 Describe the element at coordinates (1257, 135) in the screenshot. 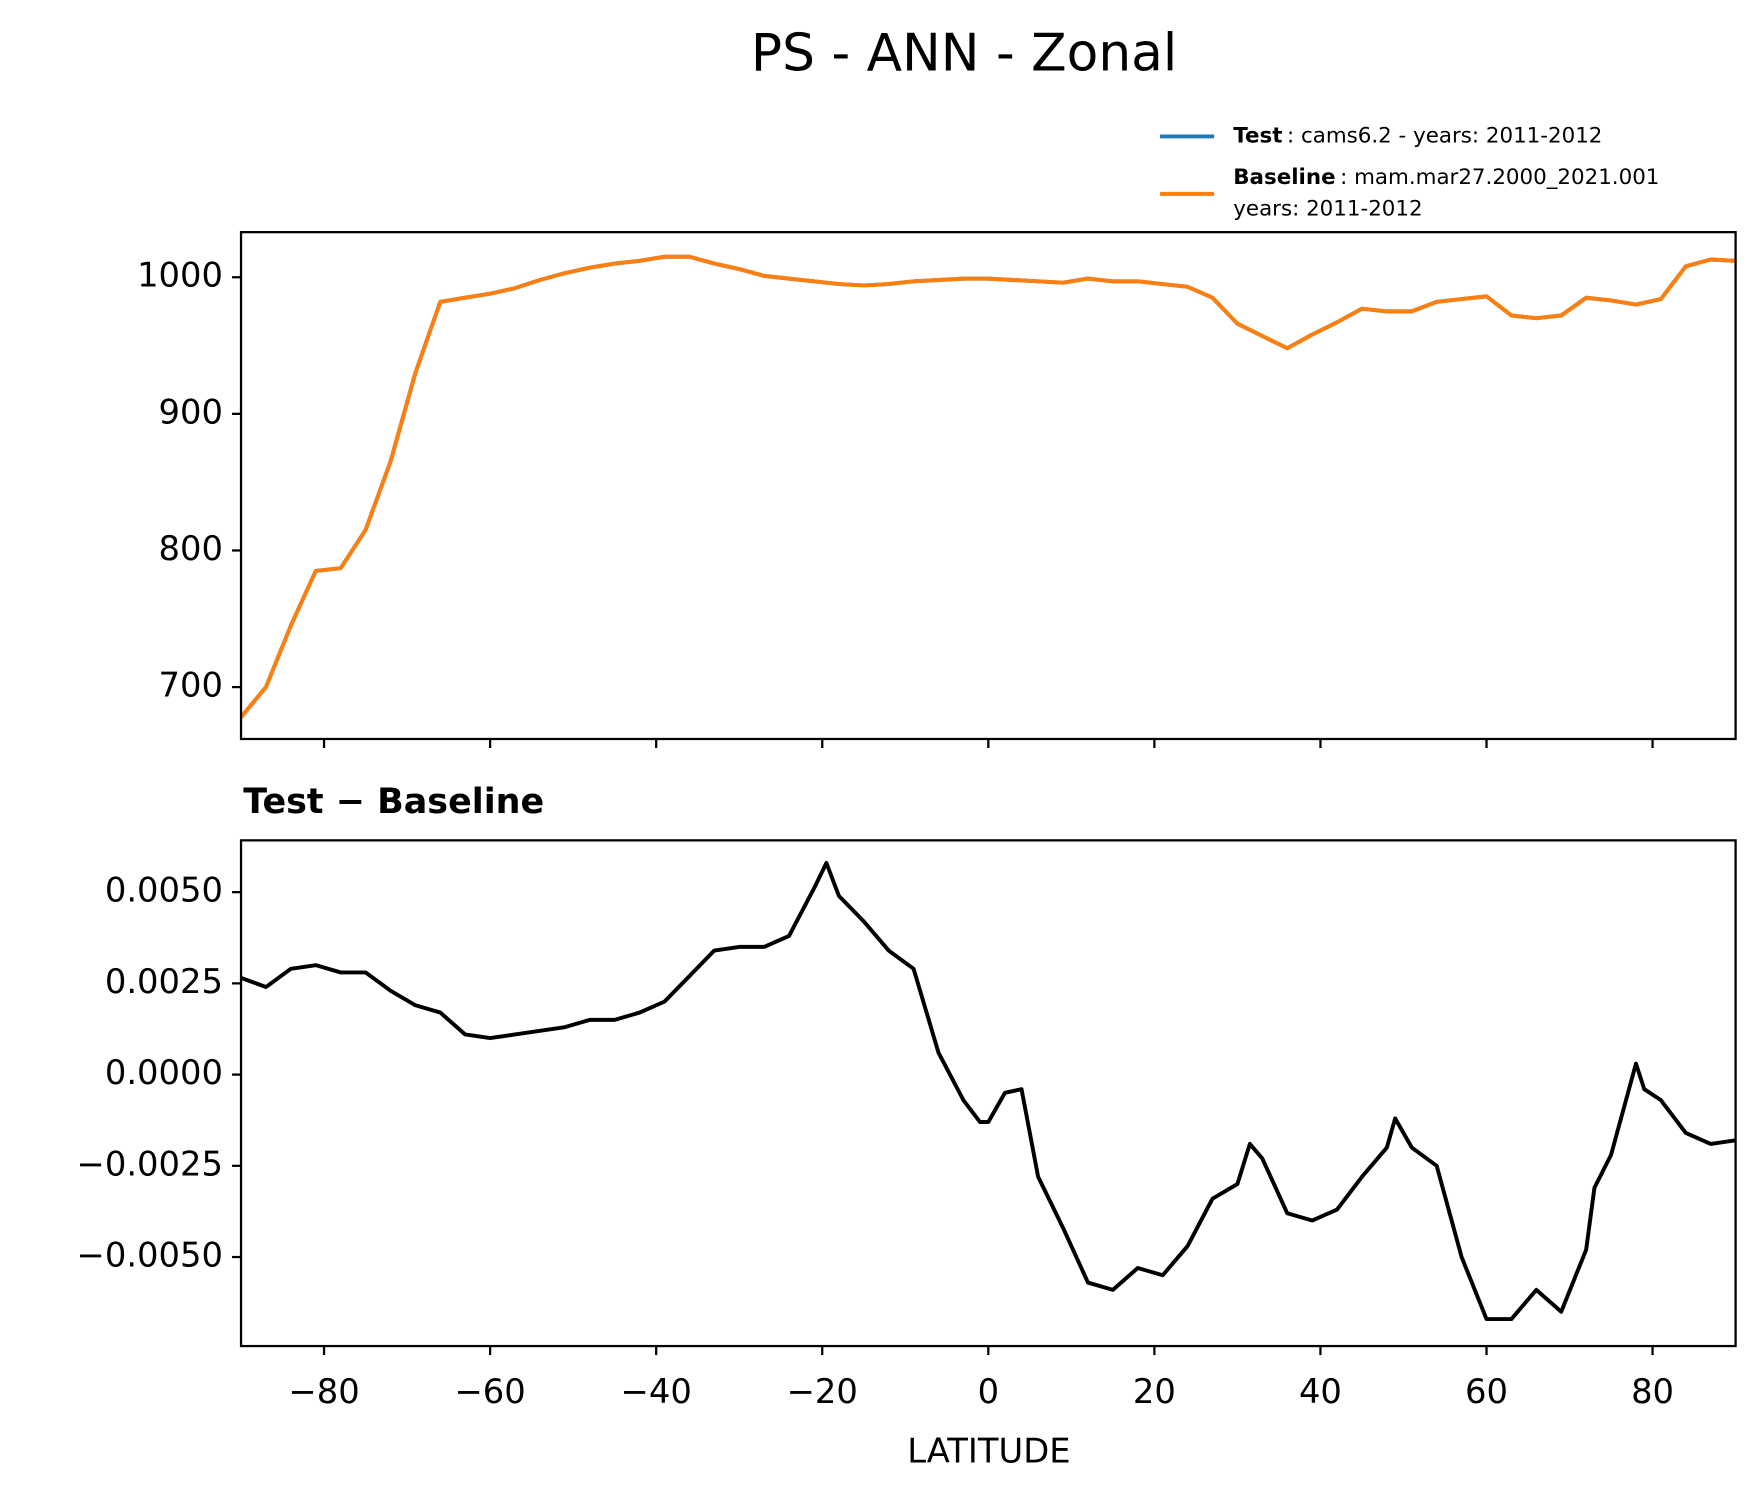

I see `legend-name: Test` at that location.